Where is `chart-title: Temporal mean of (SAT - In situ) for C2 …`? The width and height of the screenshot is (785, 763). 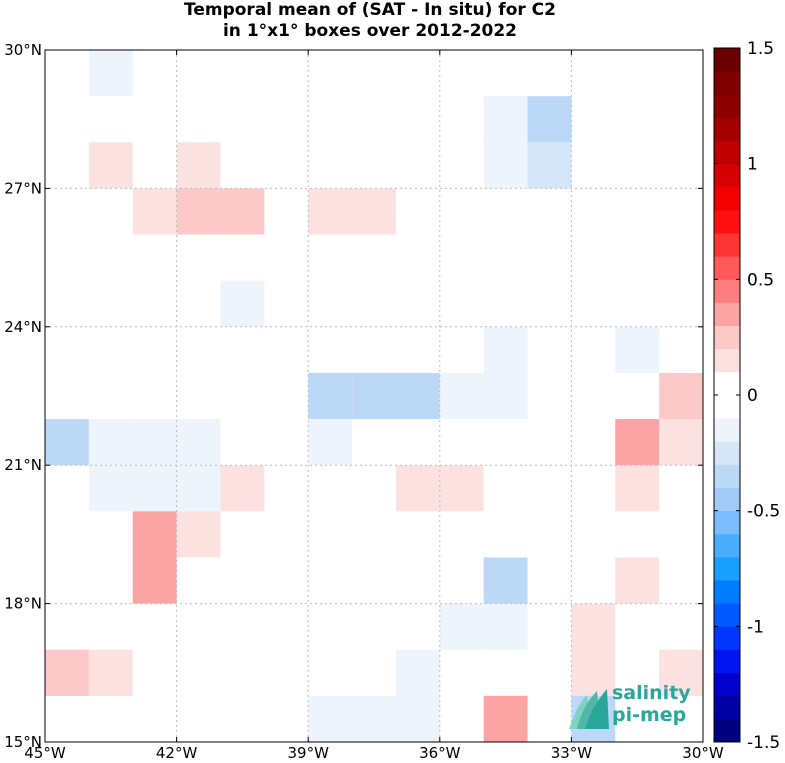
chart-title: Temporal mean of (SAT - In situ) for C2 … is located at coordinates (370, 21).